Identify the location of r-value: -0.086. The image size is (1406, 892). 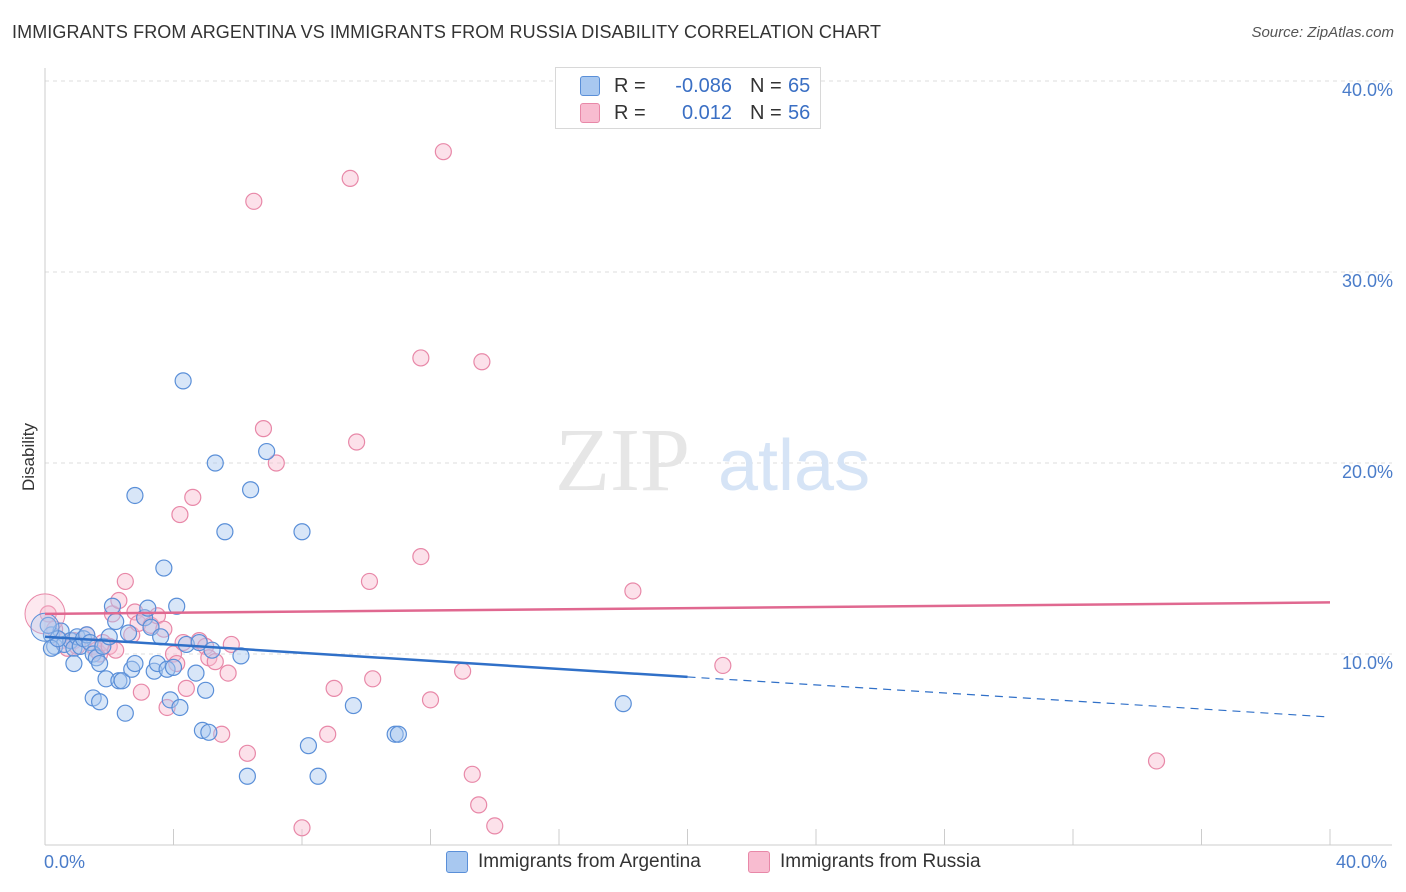
(703, 85).